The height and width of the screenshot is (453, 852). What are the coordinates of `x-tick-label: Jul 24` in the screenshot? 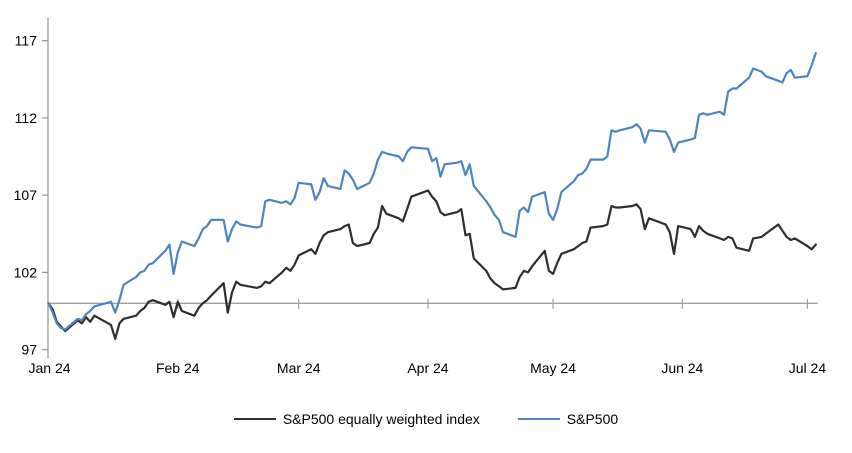 It's located at (808, 368).